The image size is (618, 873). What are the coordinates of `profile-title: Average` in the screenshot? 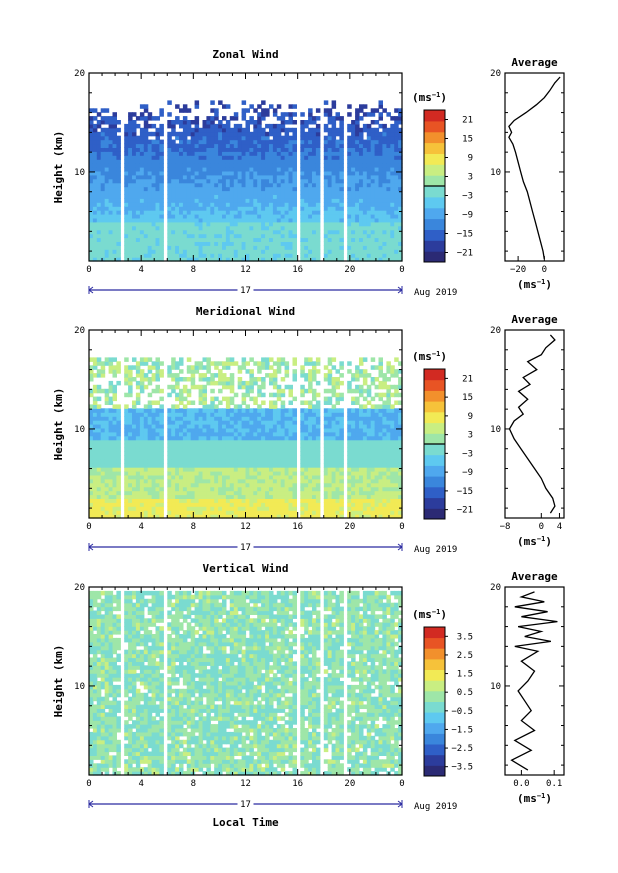 It's located at (534, 62).